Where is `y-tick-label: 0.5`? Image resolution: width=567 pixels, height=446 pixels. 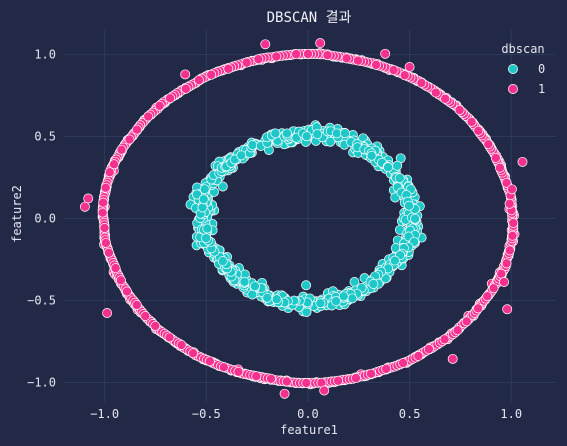
y-tick-label: 0.5 is located at coordinates (45, 137).